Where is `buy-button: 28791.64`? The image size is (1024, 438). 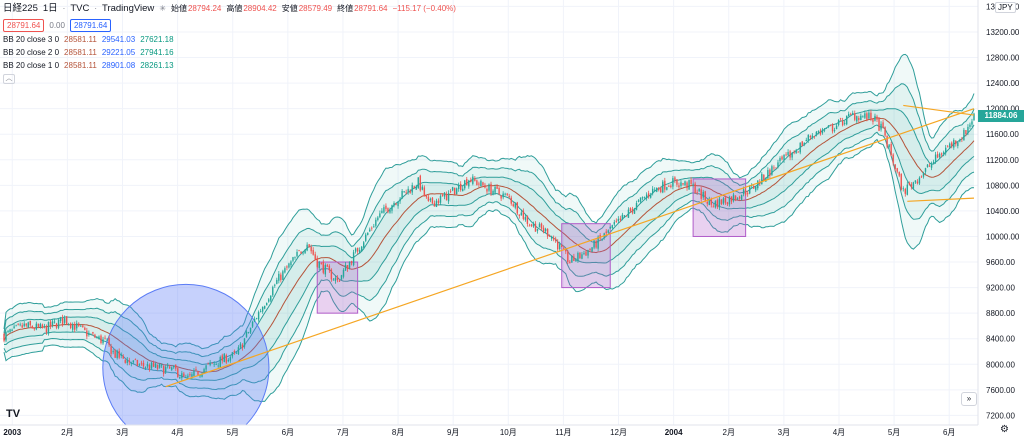 buy-button: 28791.64 is located at coordinates (90, 25).